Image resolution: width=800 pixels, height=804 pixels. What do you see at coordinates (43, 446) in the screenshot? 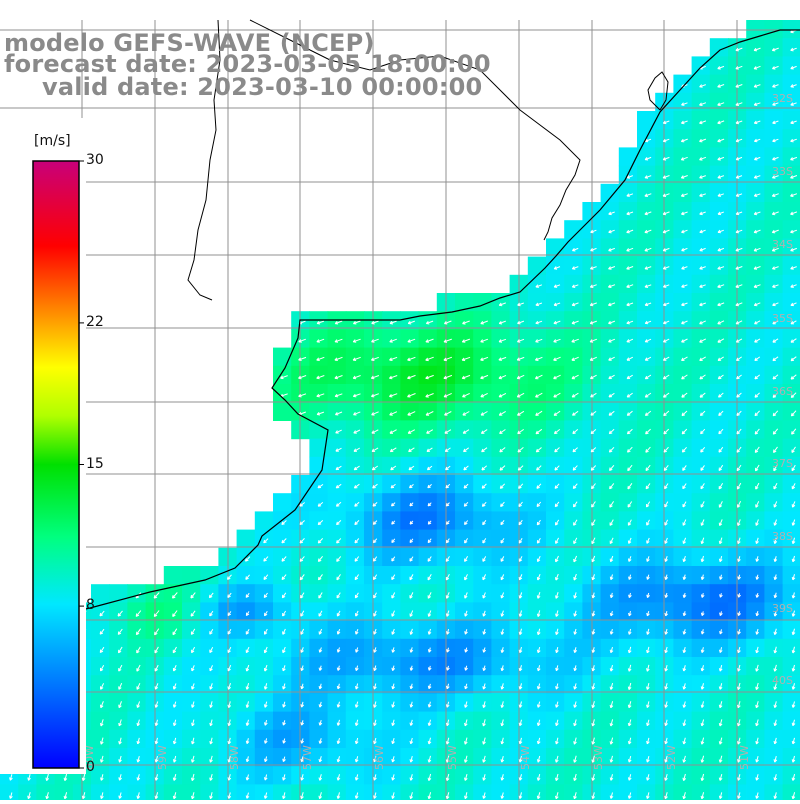
I see `colorbar` at bounding box center [43, 446].